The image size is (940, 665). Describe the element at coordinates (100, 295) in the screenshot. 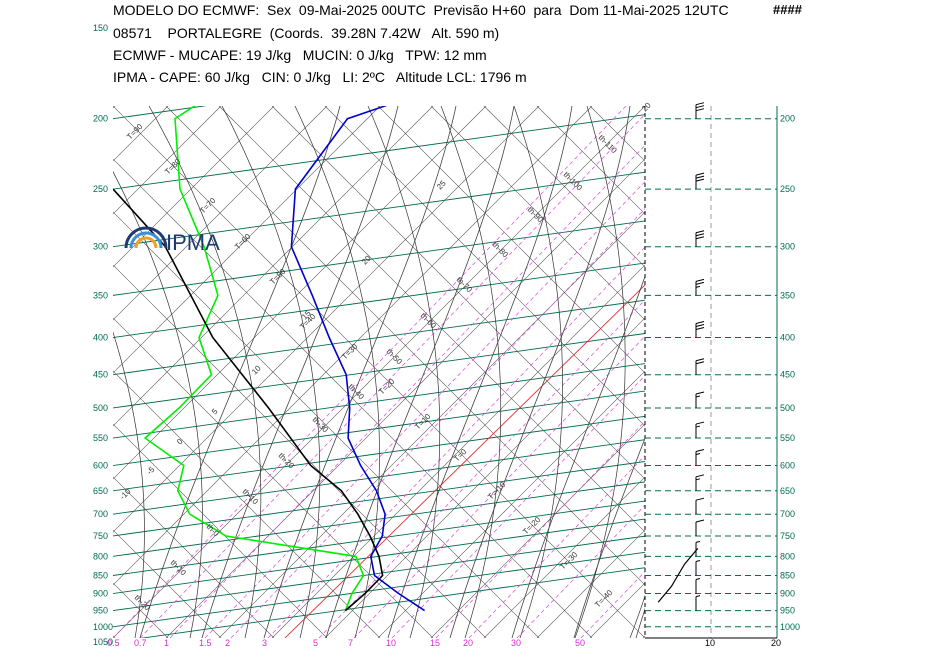

I see `pressure-tick-left: 350` at that location.